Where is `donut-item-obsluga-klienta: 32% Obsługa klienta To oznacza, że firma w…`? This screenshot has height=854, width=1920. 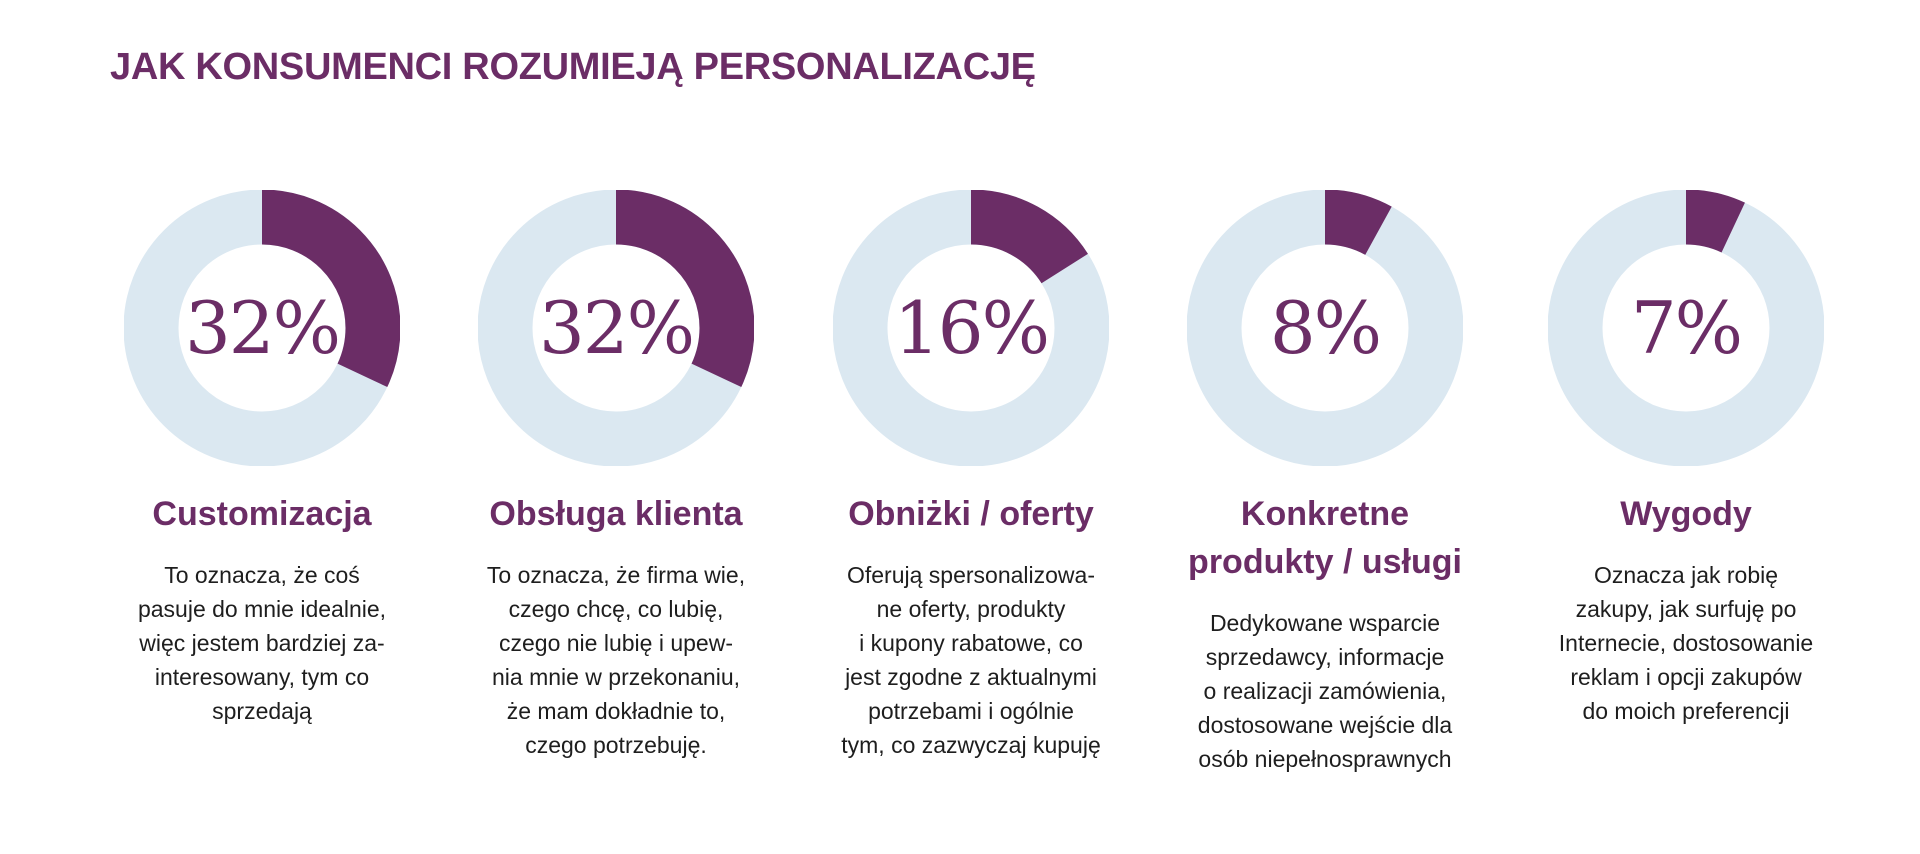
donut-item-obsluga-klienta: 32% Obsługa klienta To oznacza, że firma w… is located at coordinates (616, 476).